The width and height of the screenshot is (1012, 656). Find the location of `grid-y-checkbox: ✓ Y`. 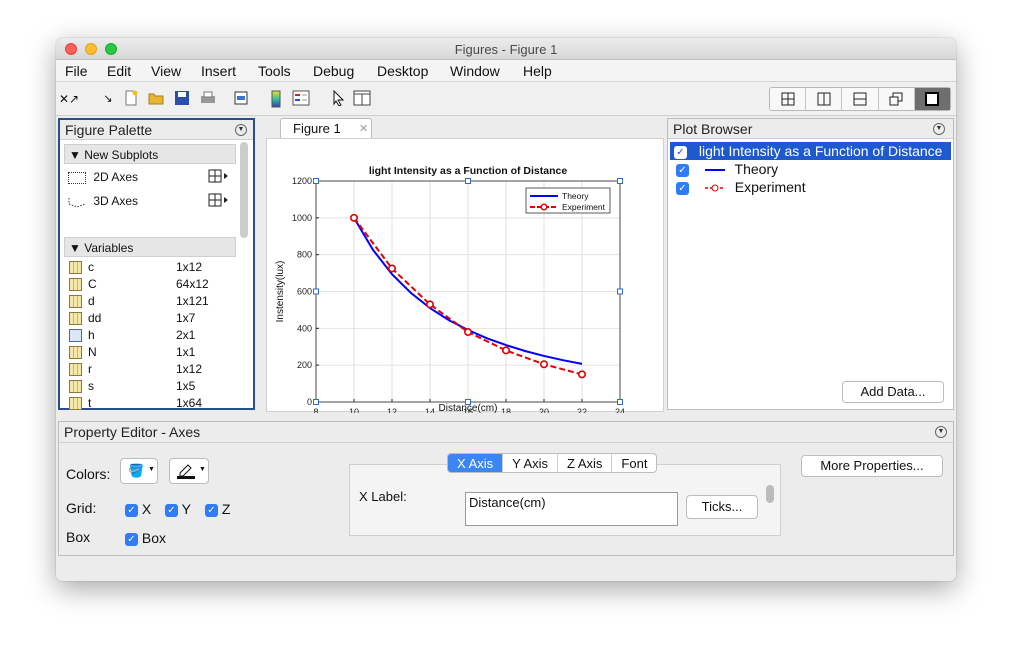

grid-y-checkbox: ✓ Y is located at coordinates (178, 509).